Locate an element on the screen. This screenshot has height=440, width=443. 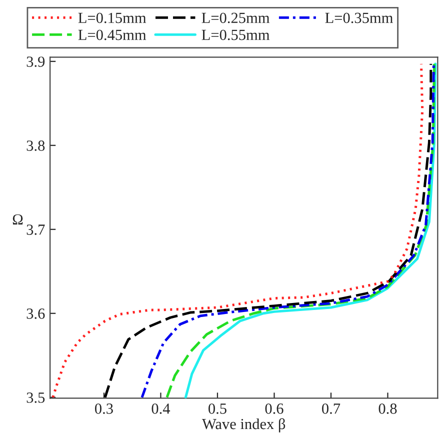
y-tick-label: 3.9 is located at coordinates (35, 61).